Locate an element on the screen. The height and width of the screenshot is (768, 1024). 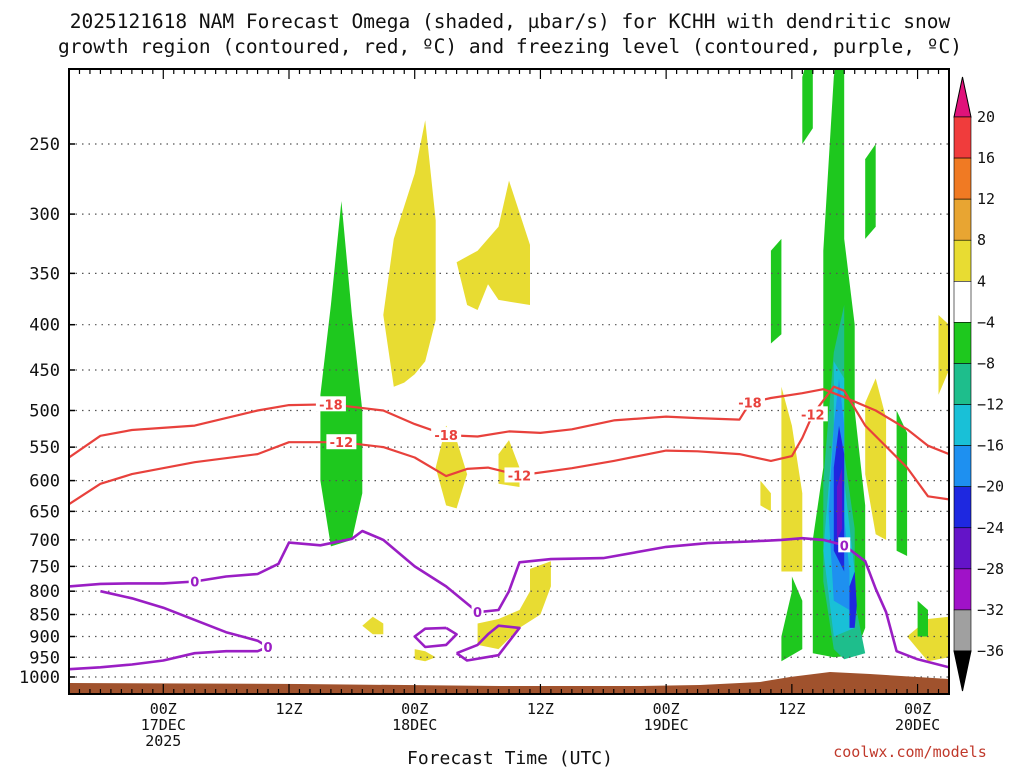
x-tick-label-2-0: 00Z is located at coordinates (414, 709).